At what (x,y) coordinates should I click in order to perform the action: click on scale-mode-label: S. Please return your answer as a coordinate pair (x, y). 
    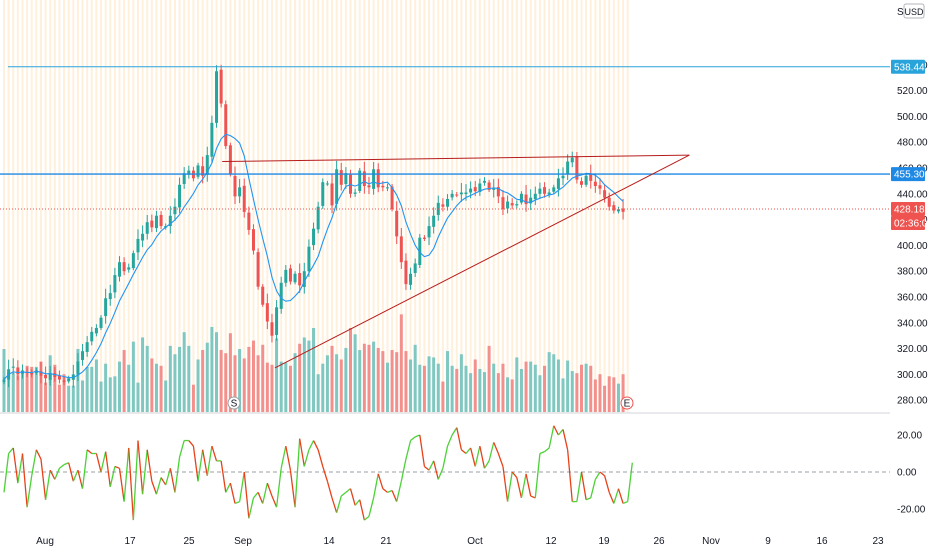
    Looking at the image, I should click on (900, 12).